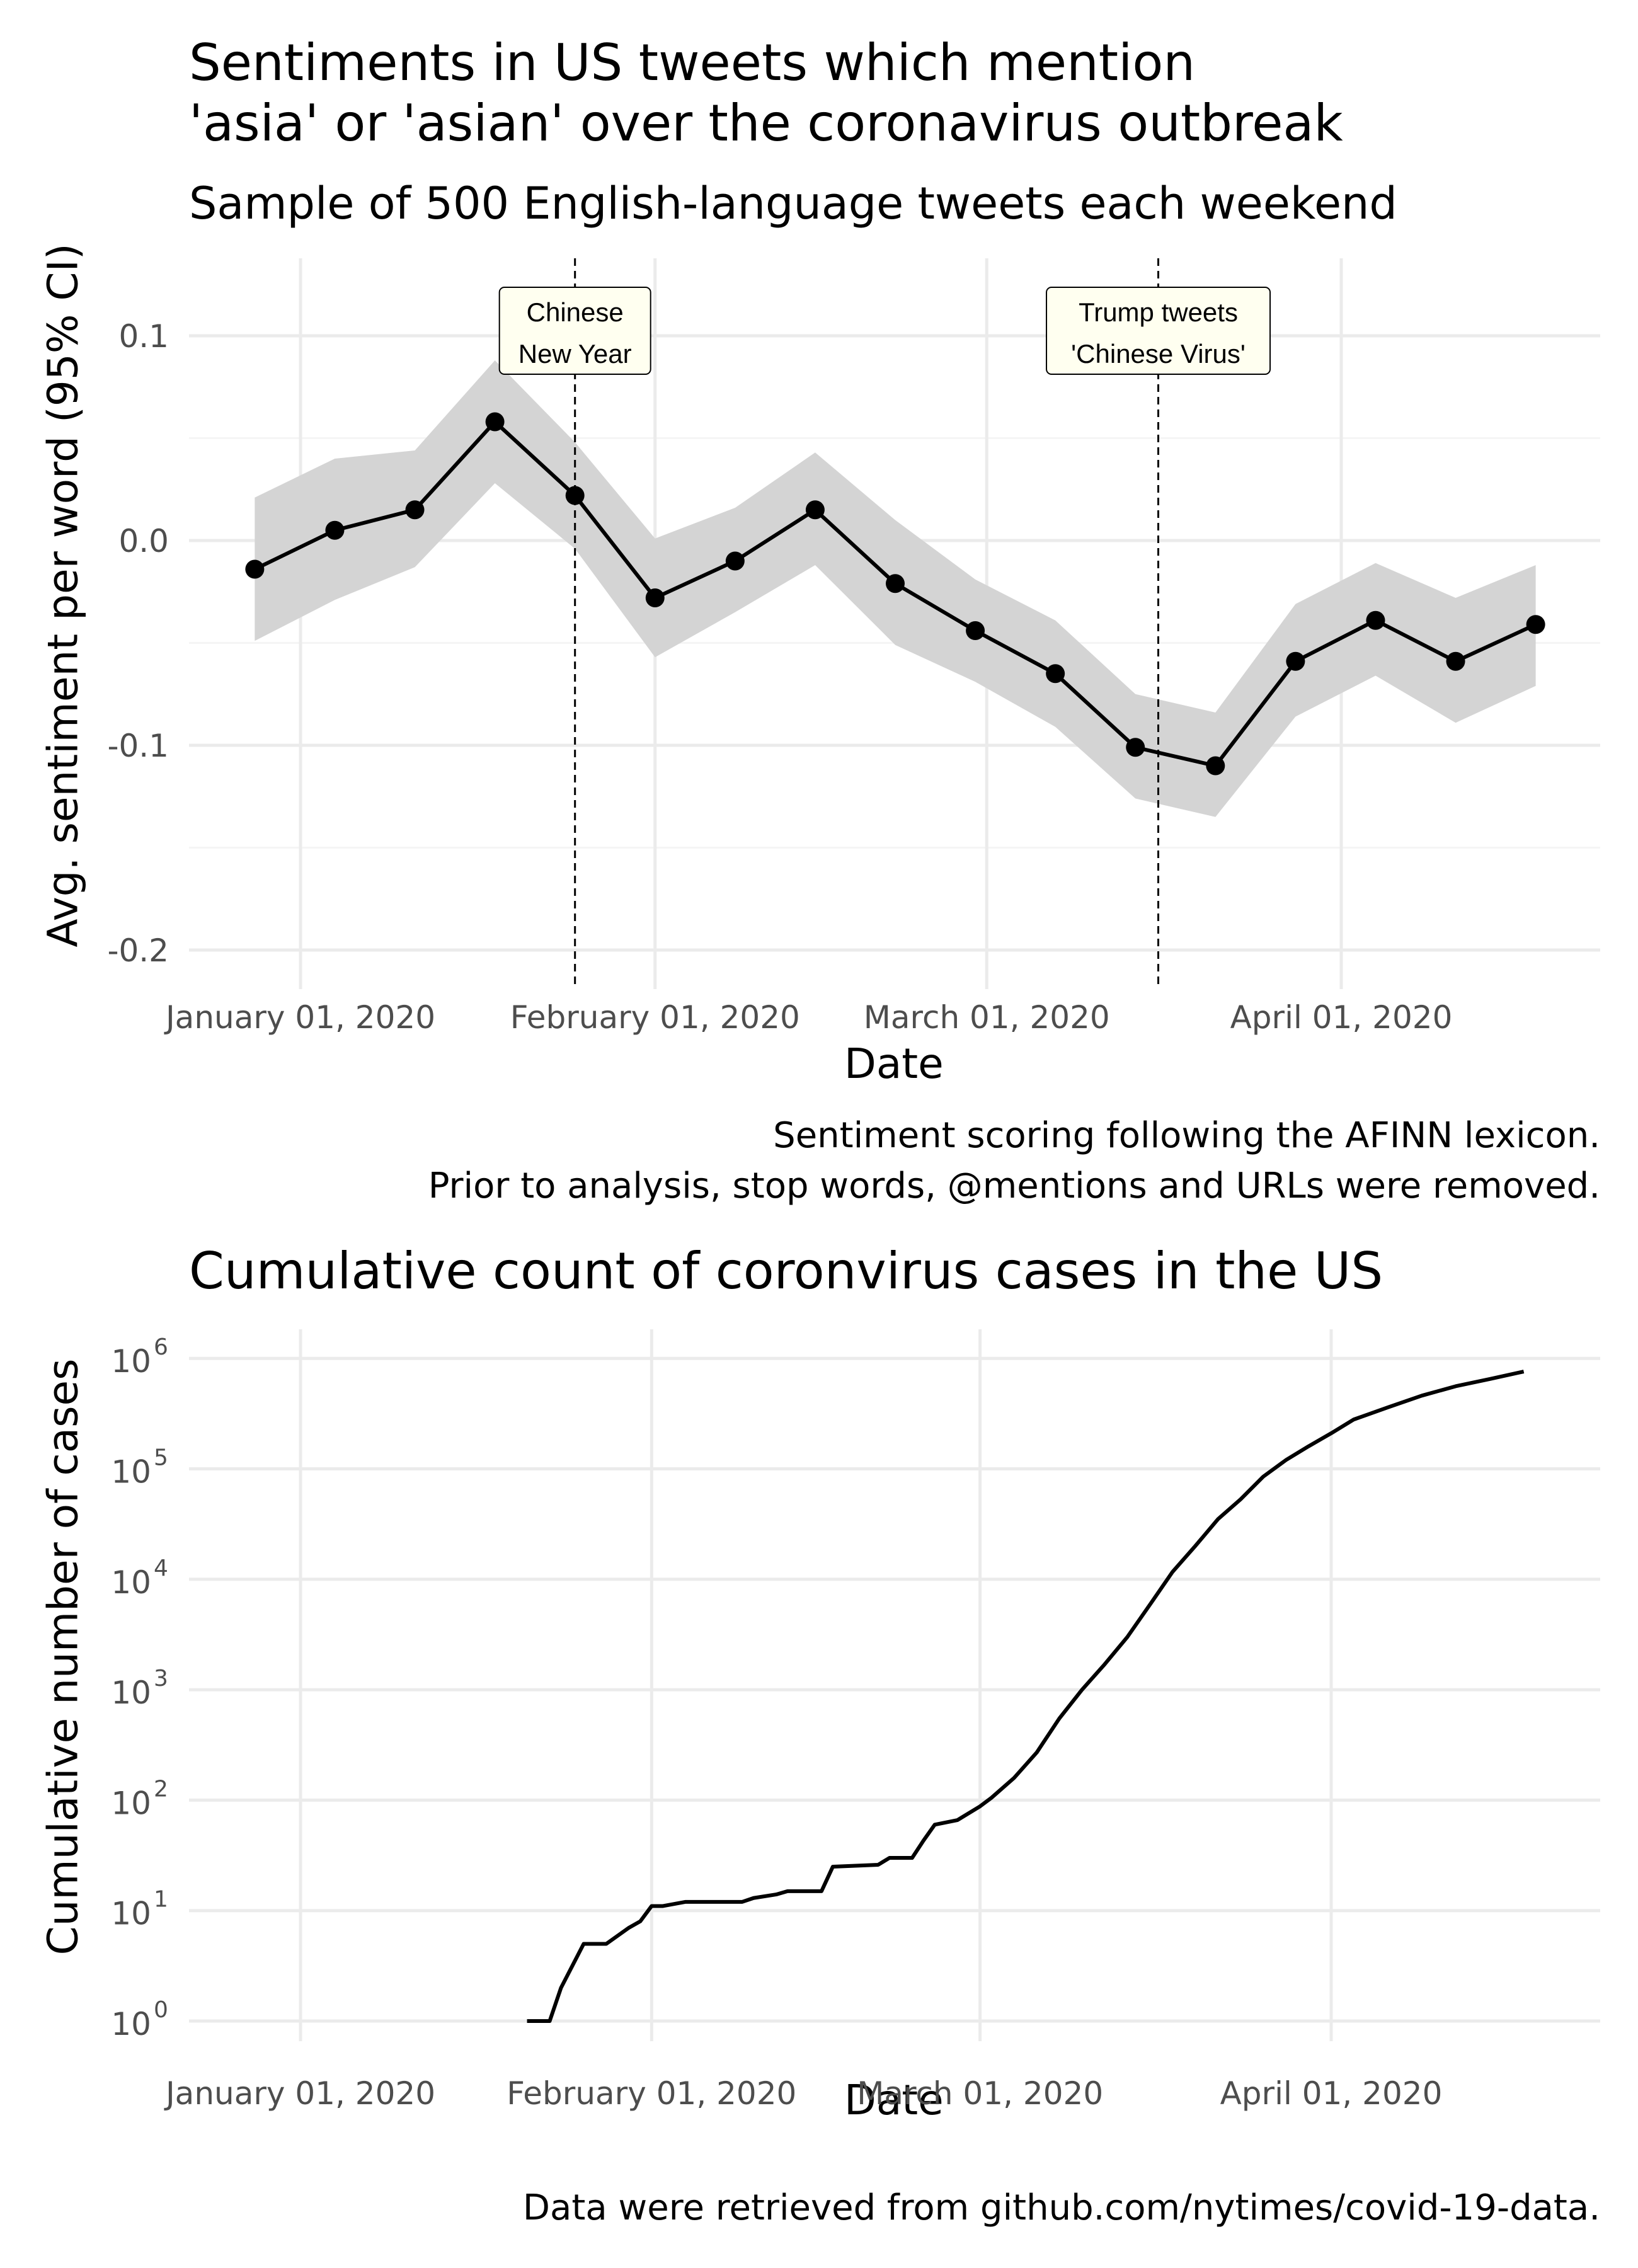 The image size is (1638, 2268). I want to click on chart2-x-tick-label: March 01, 2020, so click(980, 2093).